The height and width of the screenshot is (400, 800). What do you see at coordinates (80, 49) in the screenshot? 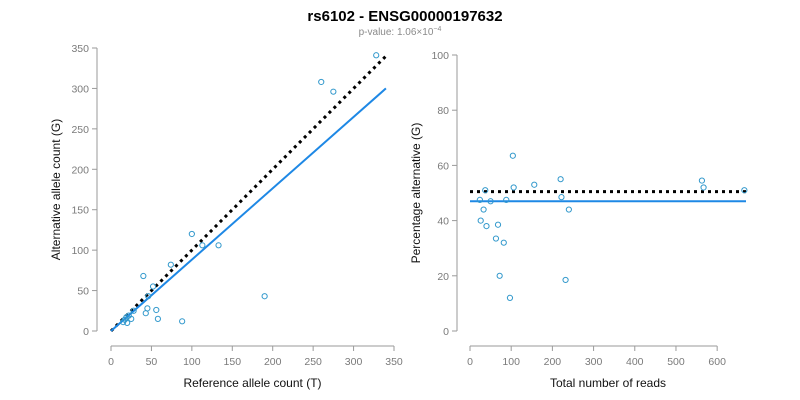
I see `y-tick-label: 350` at bounding box center [80, 49].